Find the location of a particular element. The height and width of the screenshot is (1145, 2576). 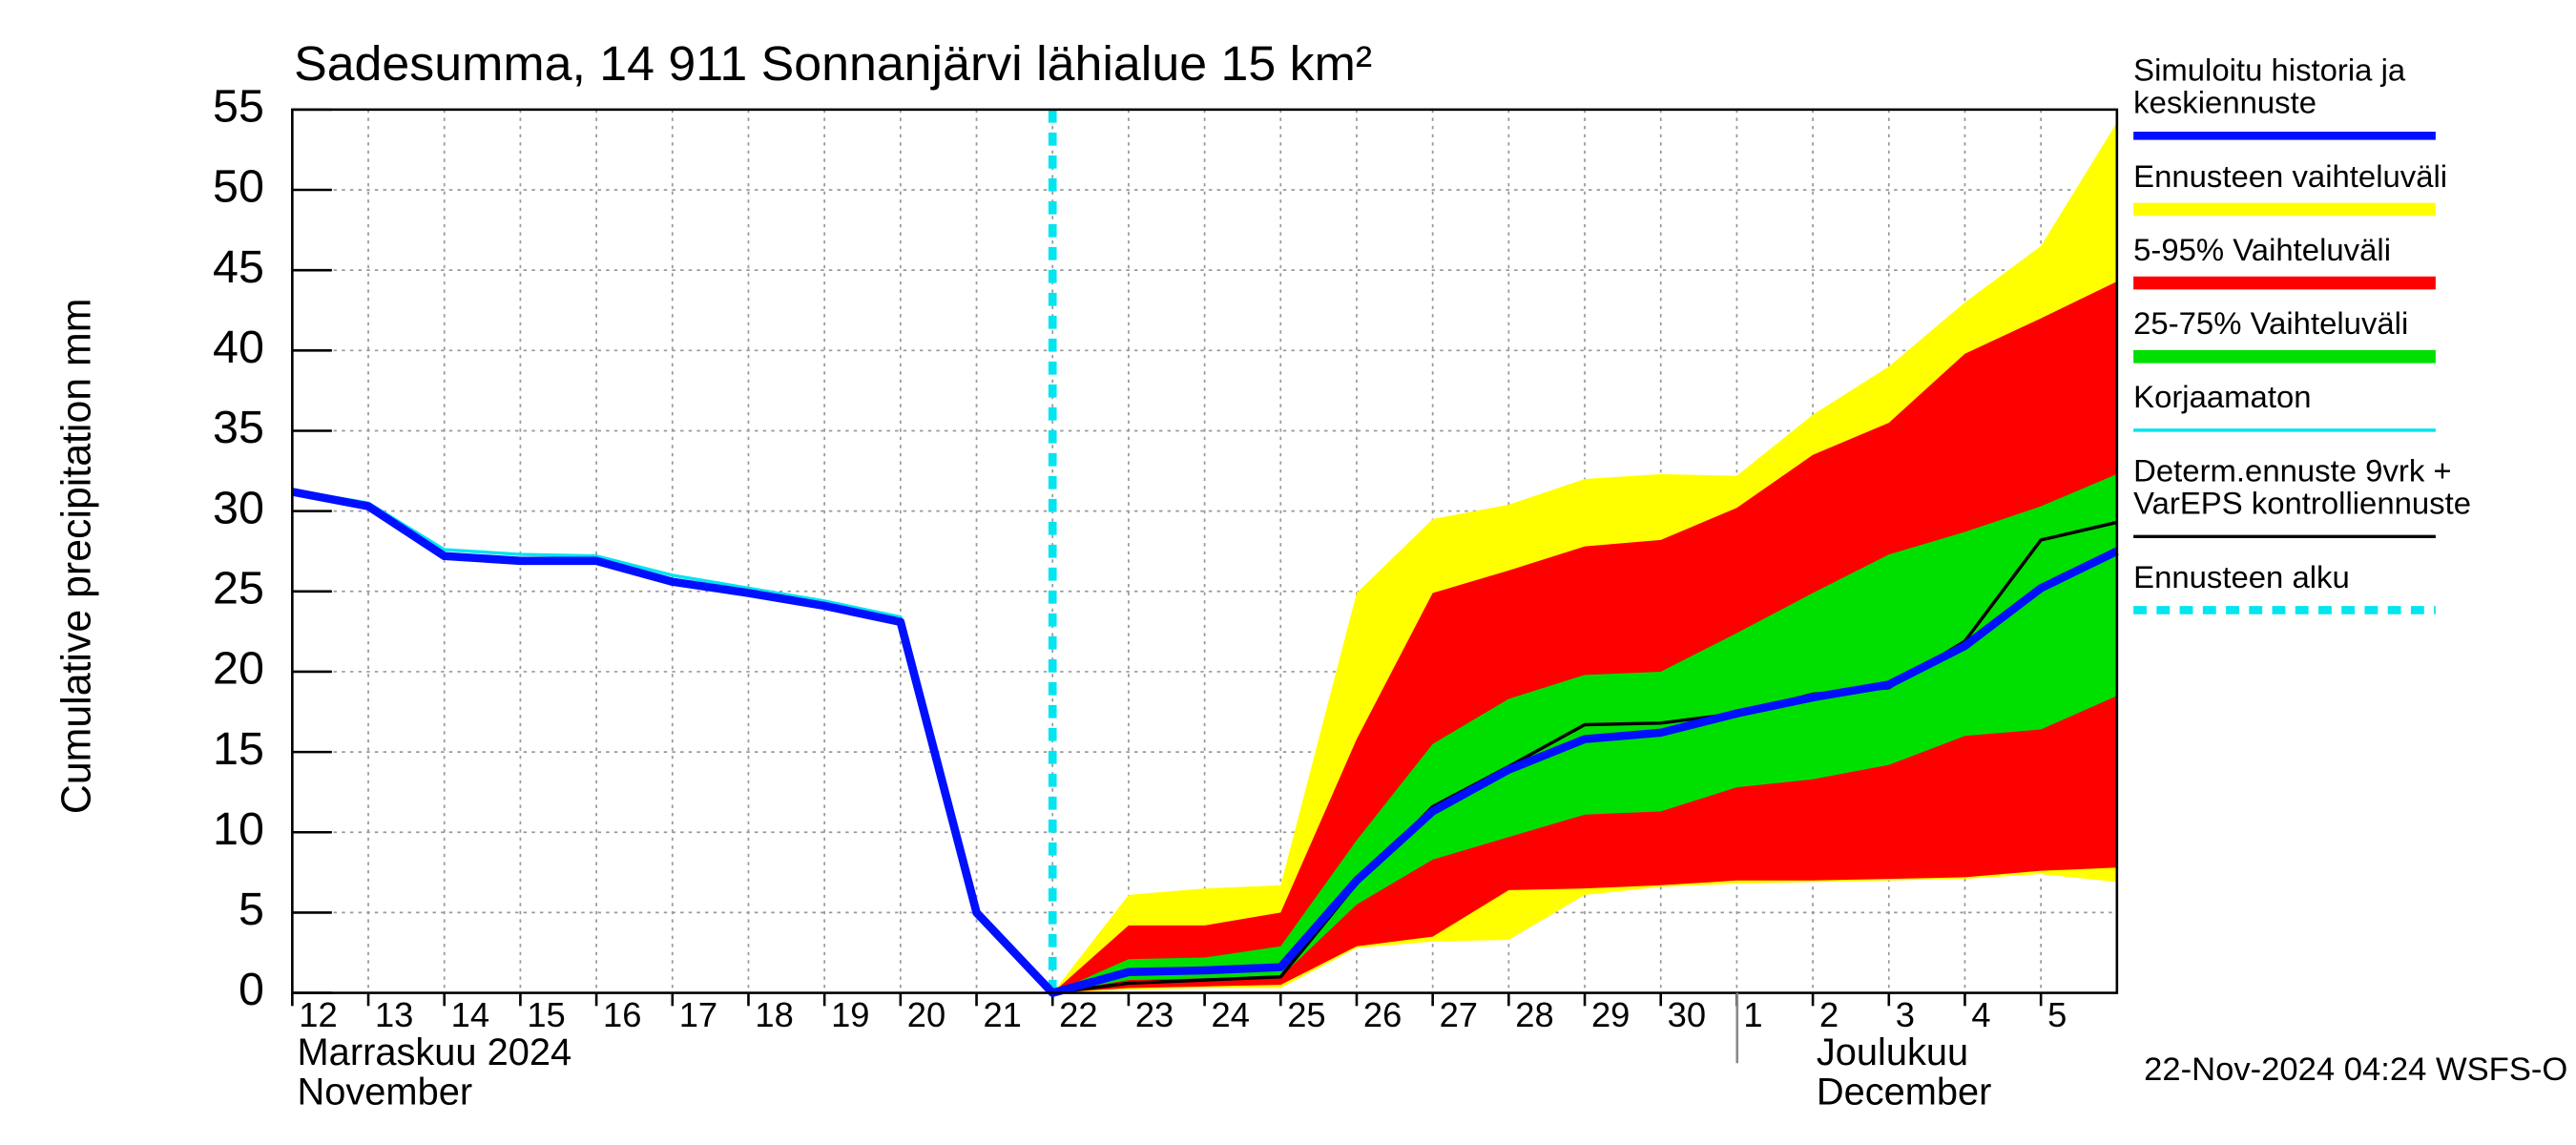

y-tick-label: 15 is located at coordinates (238, 749).